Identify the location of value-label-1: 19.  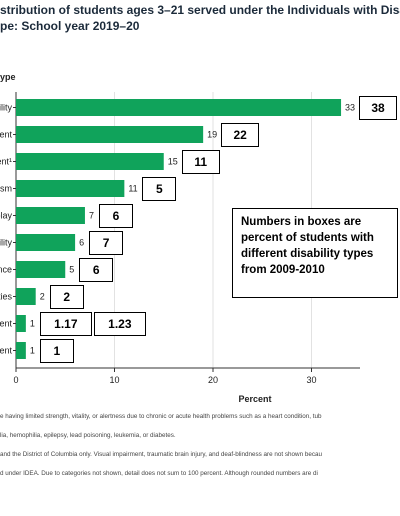
(212, 135).